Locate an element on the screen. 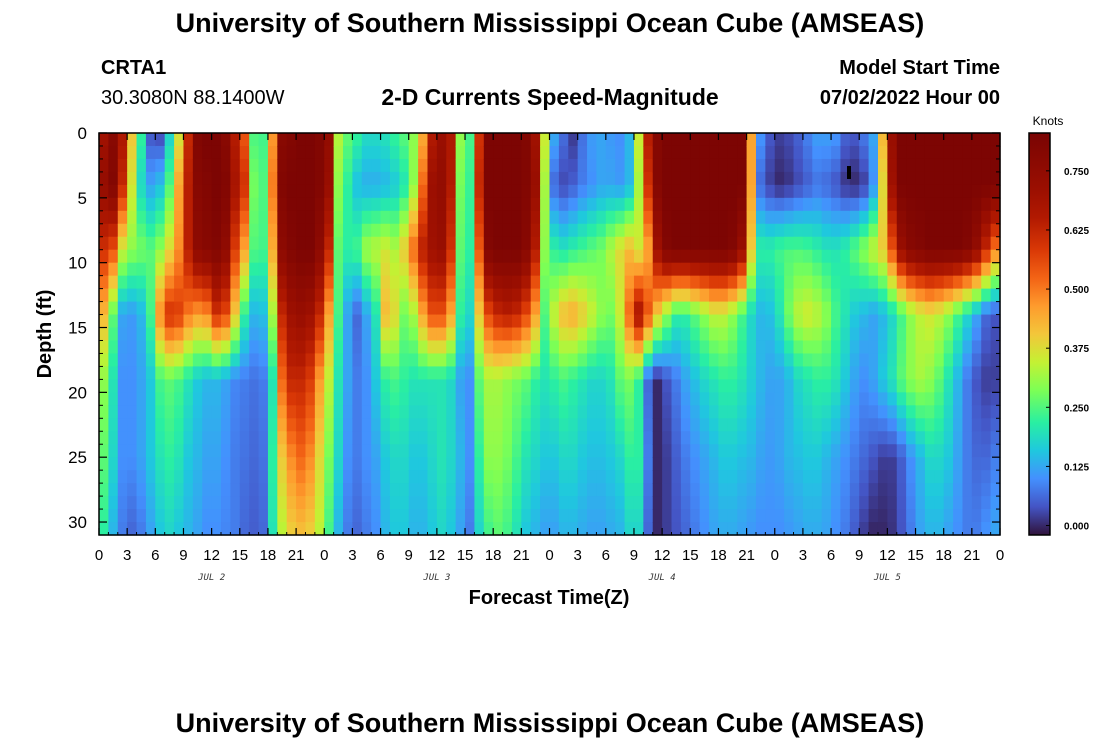 The width and height of the screenshot is (1100, 750). x-tick-label: 6 is located at coordinates (831, 555).